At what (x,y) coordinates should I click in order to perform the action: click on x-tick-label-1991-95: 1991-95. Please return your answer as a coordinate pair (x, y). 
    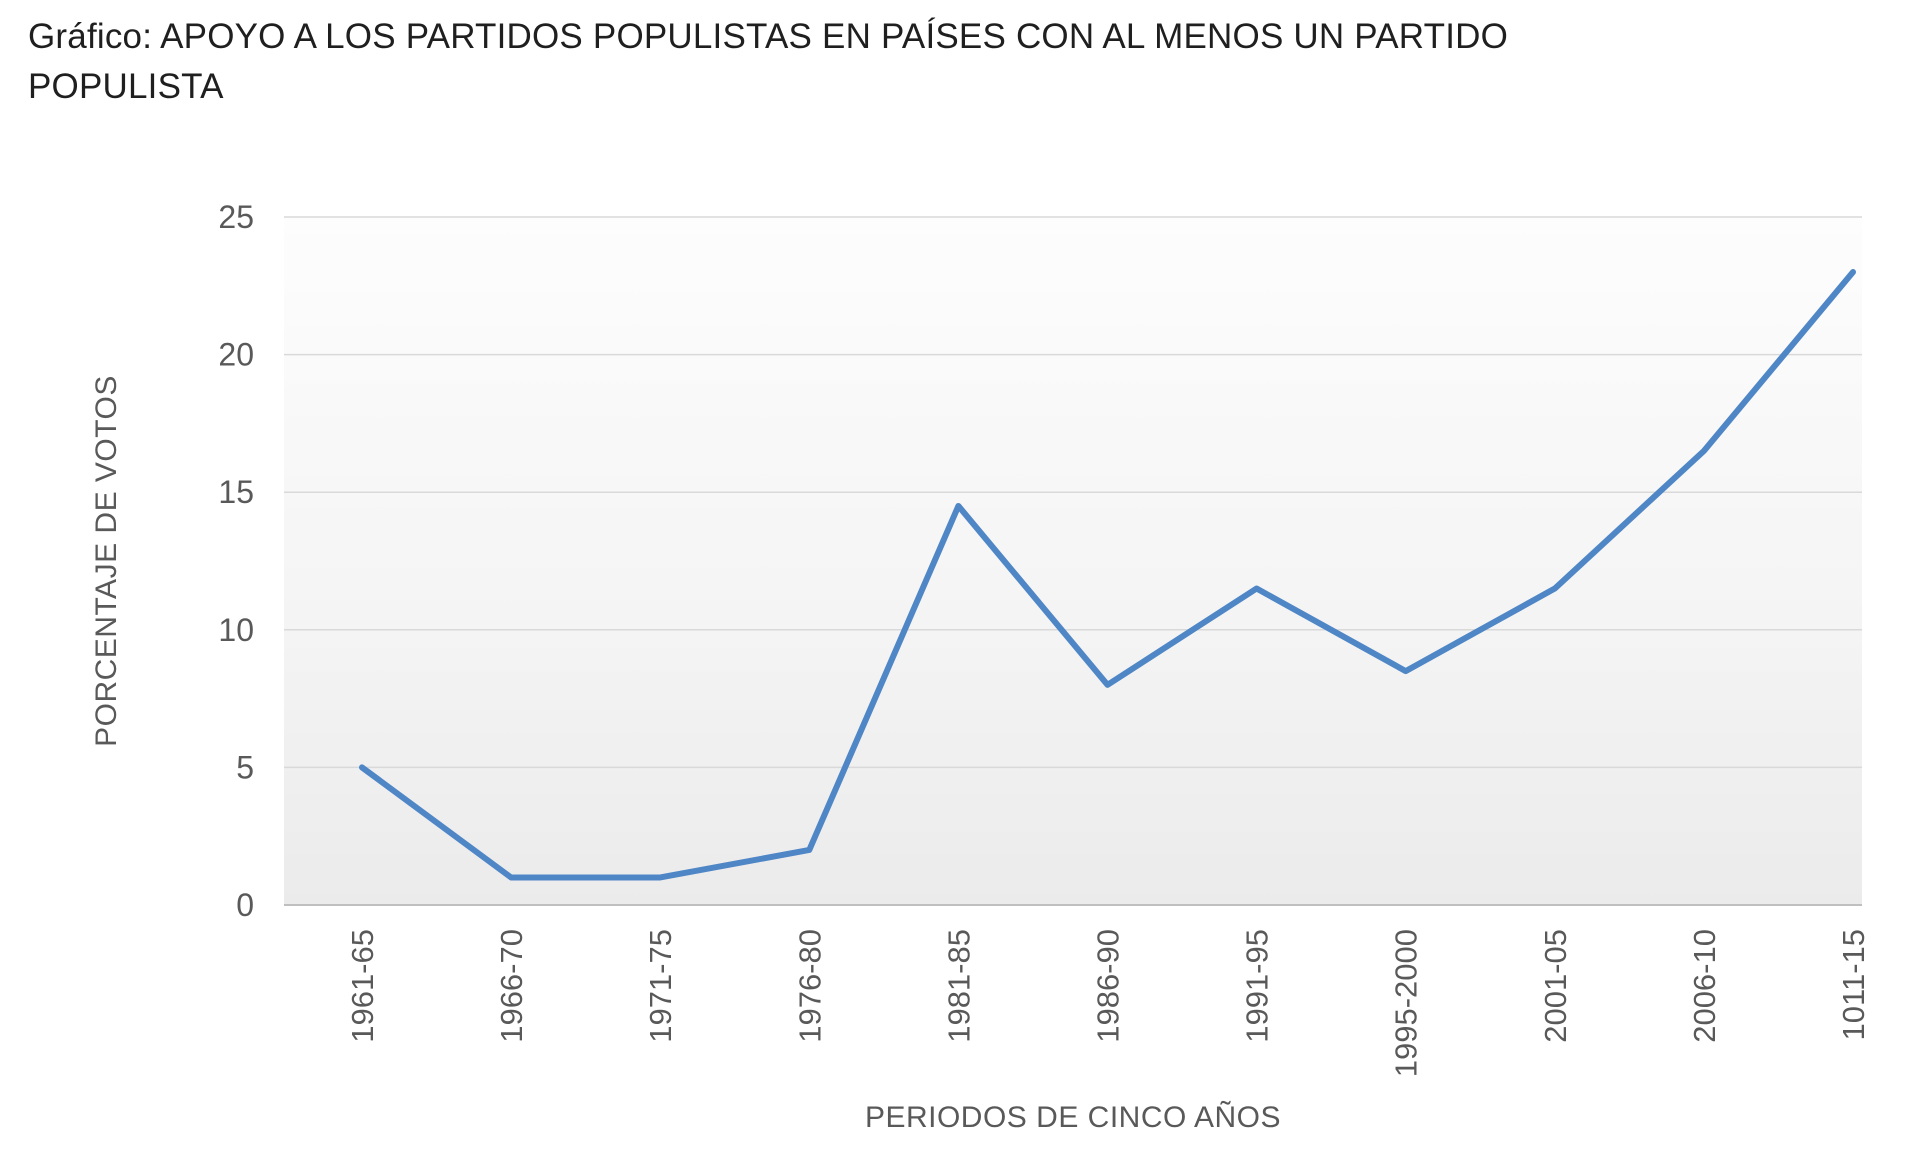
    Looking at the image, I should click on (1257, 986).